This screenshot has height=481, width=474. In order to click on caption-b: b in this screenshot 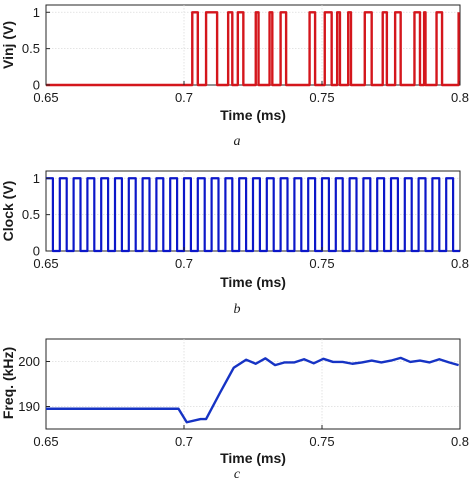, I will do `click(237, 309)`.